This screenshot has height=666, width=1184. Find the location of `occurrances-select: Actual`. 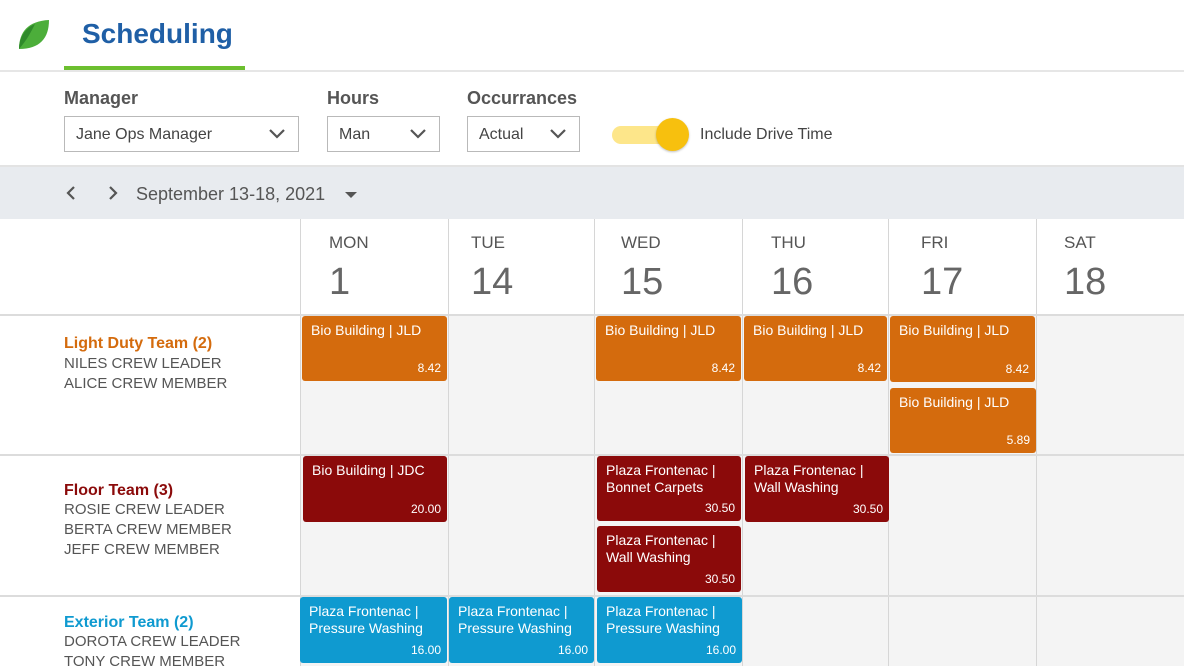

occurrances-select: Actual is located at coordinates (523, 134).